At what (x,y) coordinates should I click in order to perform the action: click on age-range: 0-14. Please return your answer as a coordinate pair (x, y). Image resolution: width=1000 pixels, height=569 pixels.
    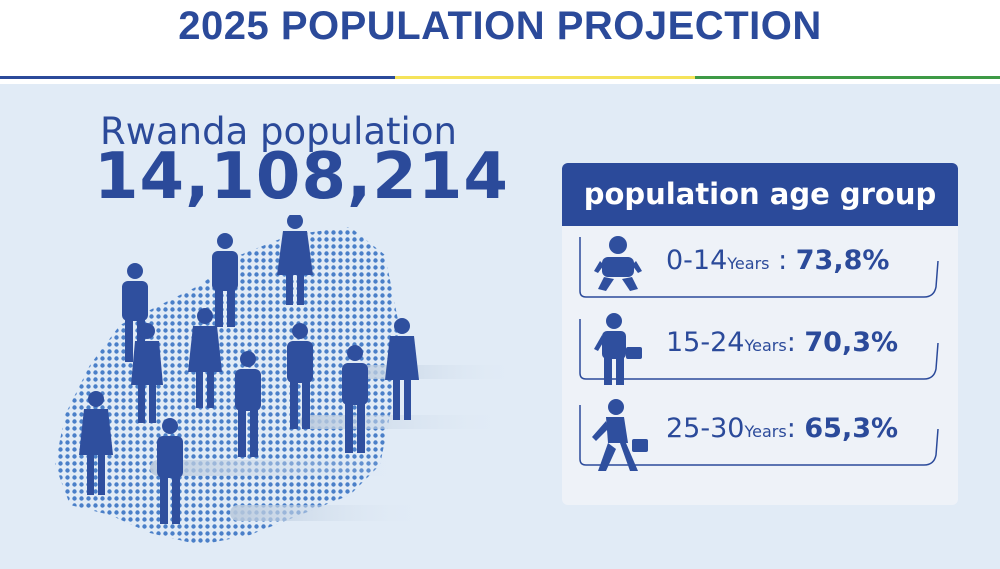
    Looking at the image, I should click on (697, 260).